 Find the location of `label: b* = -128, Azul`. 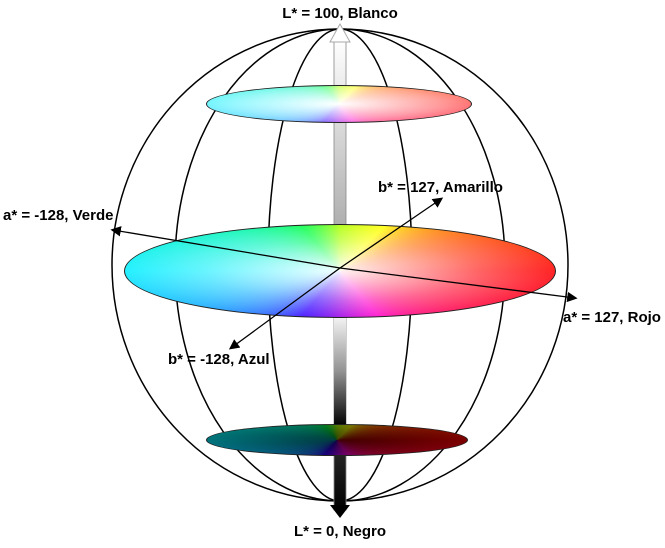

label: b* = -128, Azul is located at coordinates (219, 359).